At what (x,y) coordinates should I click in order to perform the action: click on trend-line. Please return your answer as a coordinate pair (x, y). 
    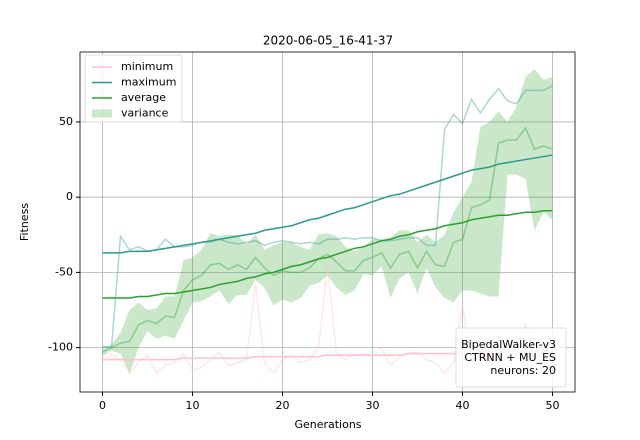
    Looking at the image, I should click on (327, 254).